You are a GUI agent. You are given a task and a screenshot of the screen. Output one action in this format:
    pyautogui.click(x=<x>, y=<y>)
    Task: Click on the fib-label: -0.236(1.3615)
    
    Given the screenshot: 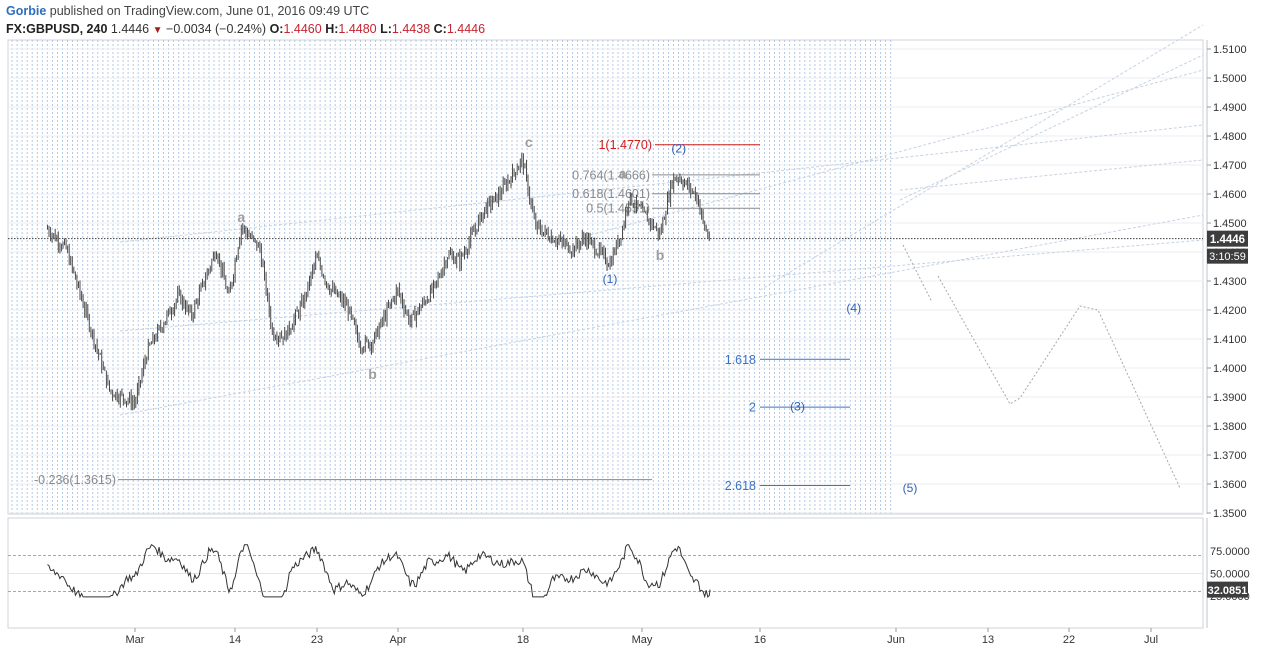 What is the action you would take?
    pyautogui.click(x=75, y=480)
    